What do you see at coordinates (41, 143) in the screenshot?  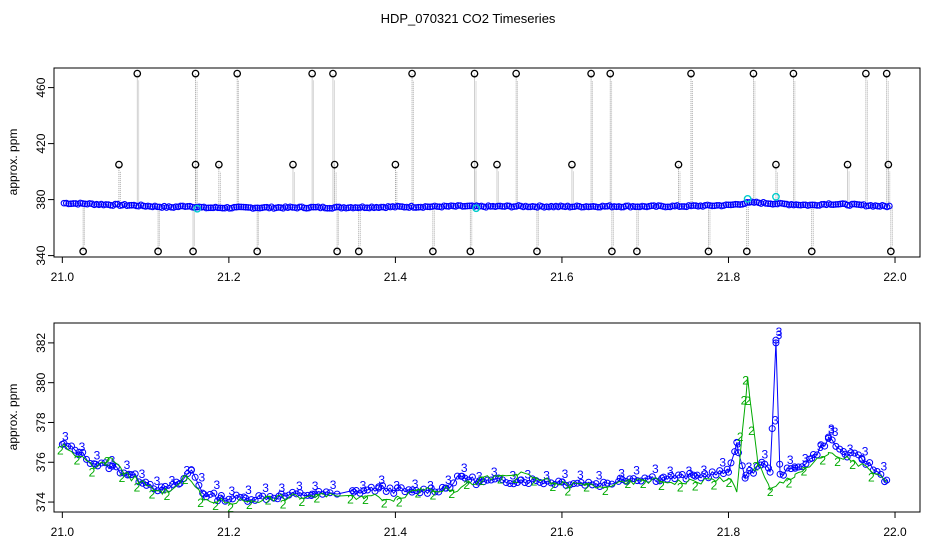 I see `top-ytick-label: 420` at bounding box center [41, 143].